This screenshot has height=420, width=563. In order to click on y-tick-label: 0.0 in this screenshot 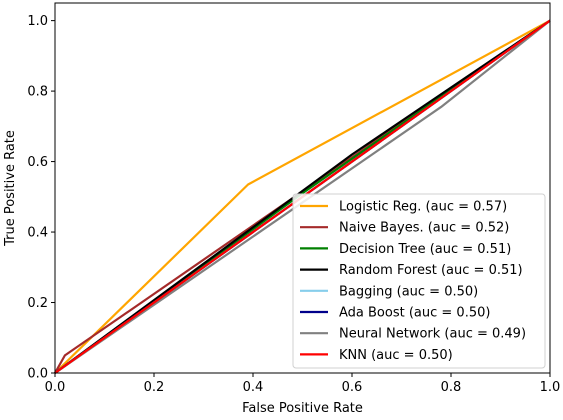, I will do `click(37, 374)`.